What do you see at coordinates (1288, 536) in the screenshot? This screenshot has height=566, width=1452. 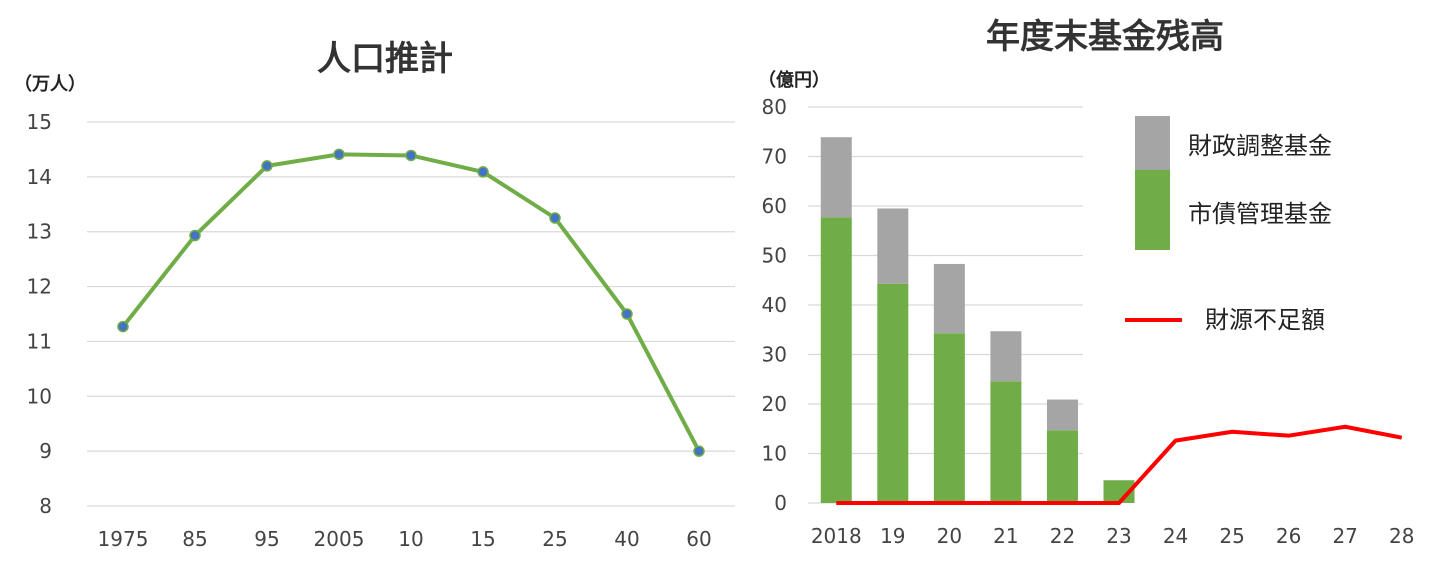 I see `fund-x-tick: 26` at bounding box center [1288, 536].